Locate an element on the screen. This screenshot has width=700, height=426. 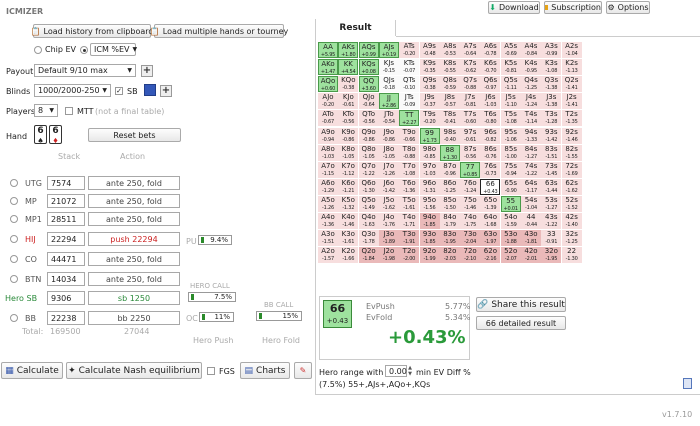
hand-cell: 65s -0.90 is located at coordinates (510, 186).